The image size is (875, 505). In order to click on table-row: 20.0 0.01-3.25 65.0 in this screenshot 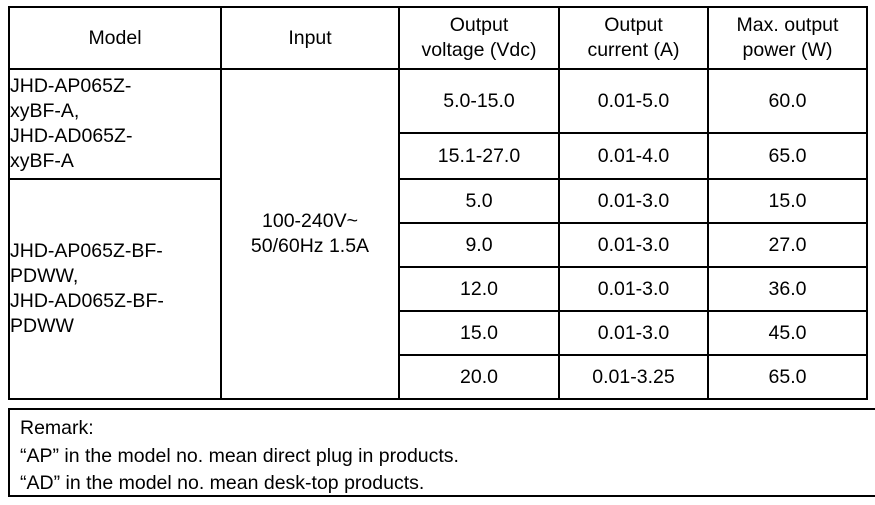, I will do `click(438, 377)`.